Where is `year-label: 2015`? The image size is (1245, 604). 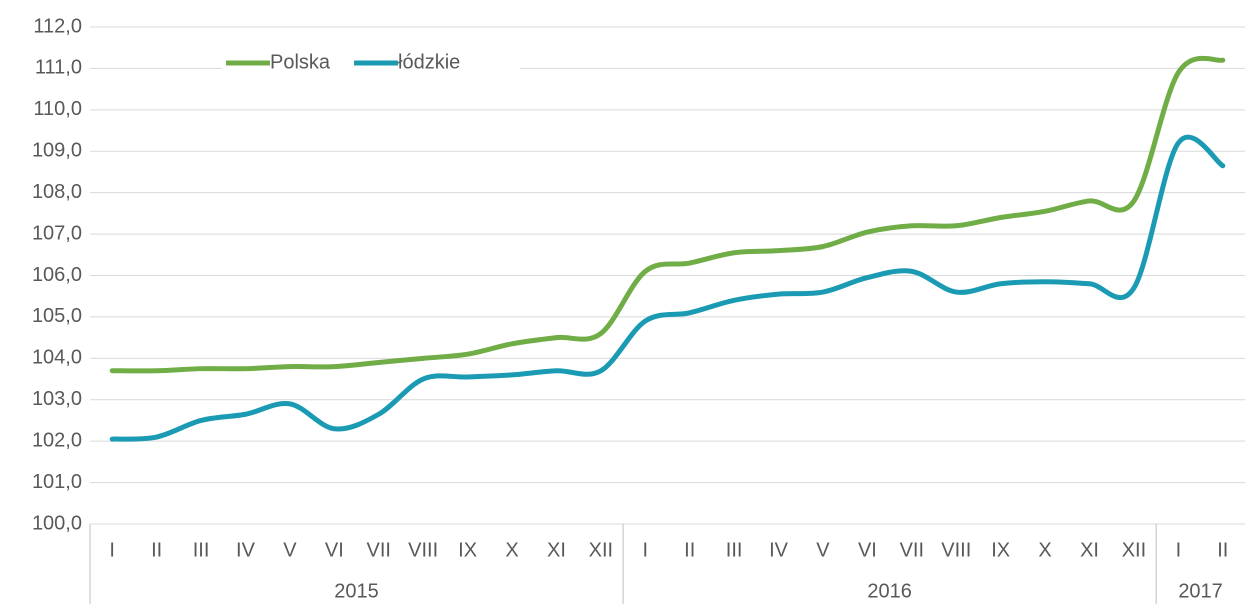 year-label: 2015 is located at coordinates (356, 591).